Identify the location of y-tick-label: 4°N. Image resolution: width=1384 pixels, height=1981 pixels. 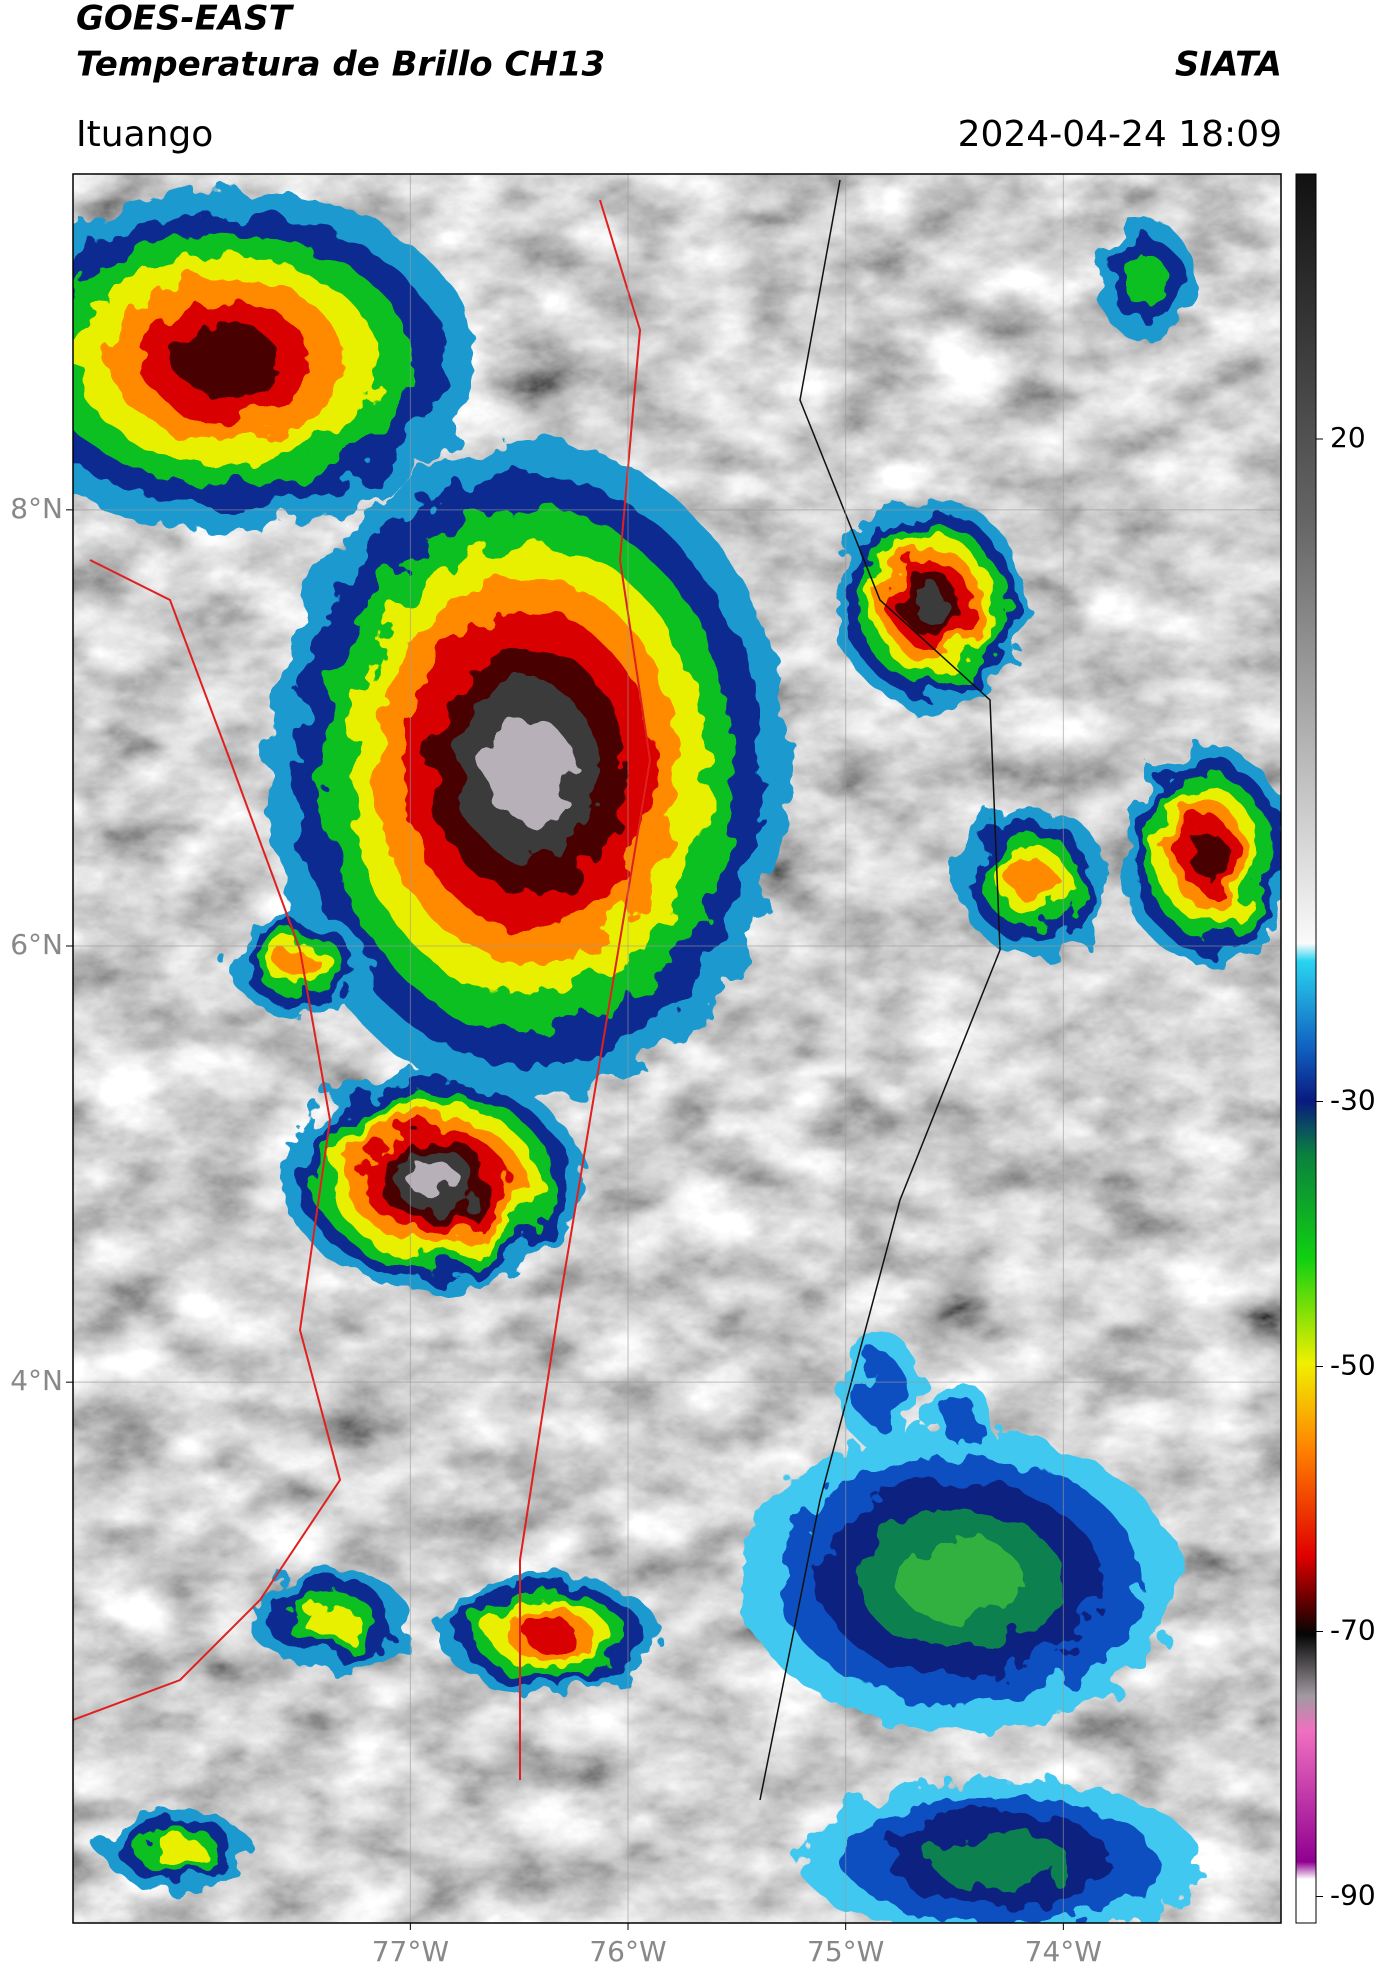
(36, 1380).